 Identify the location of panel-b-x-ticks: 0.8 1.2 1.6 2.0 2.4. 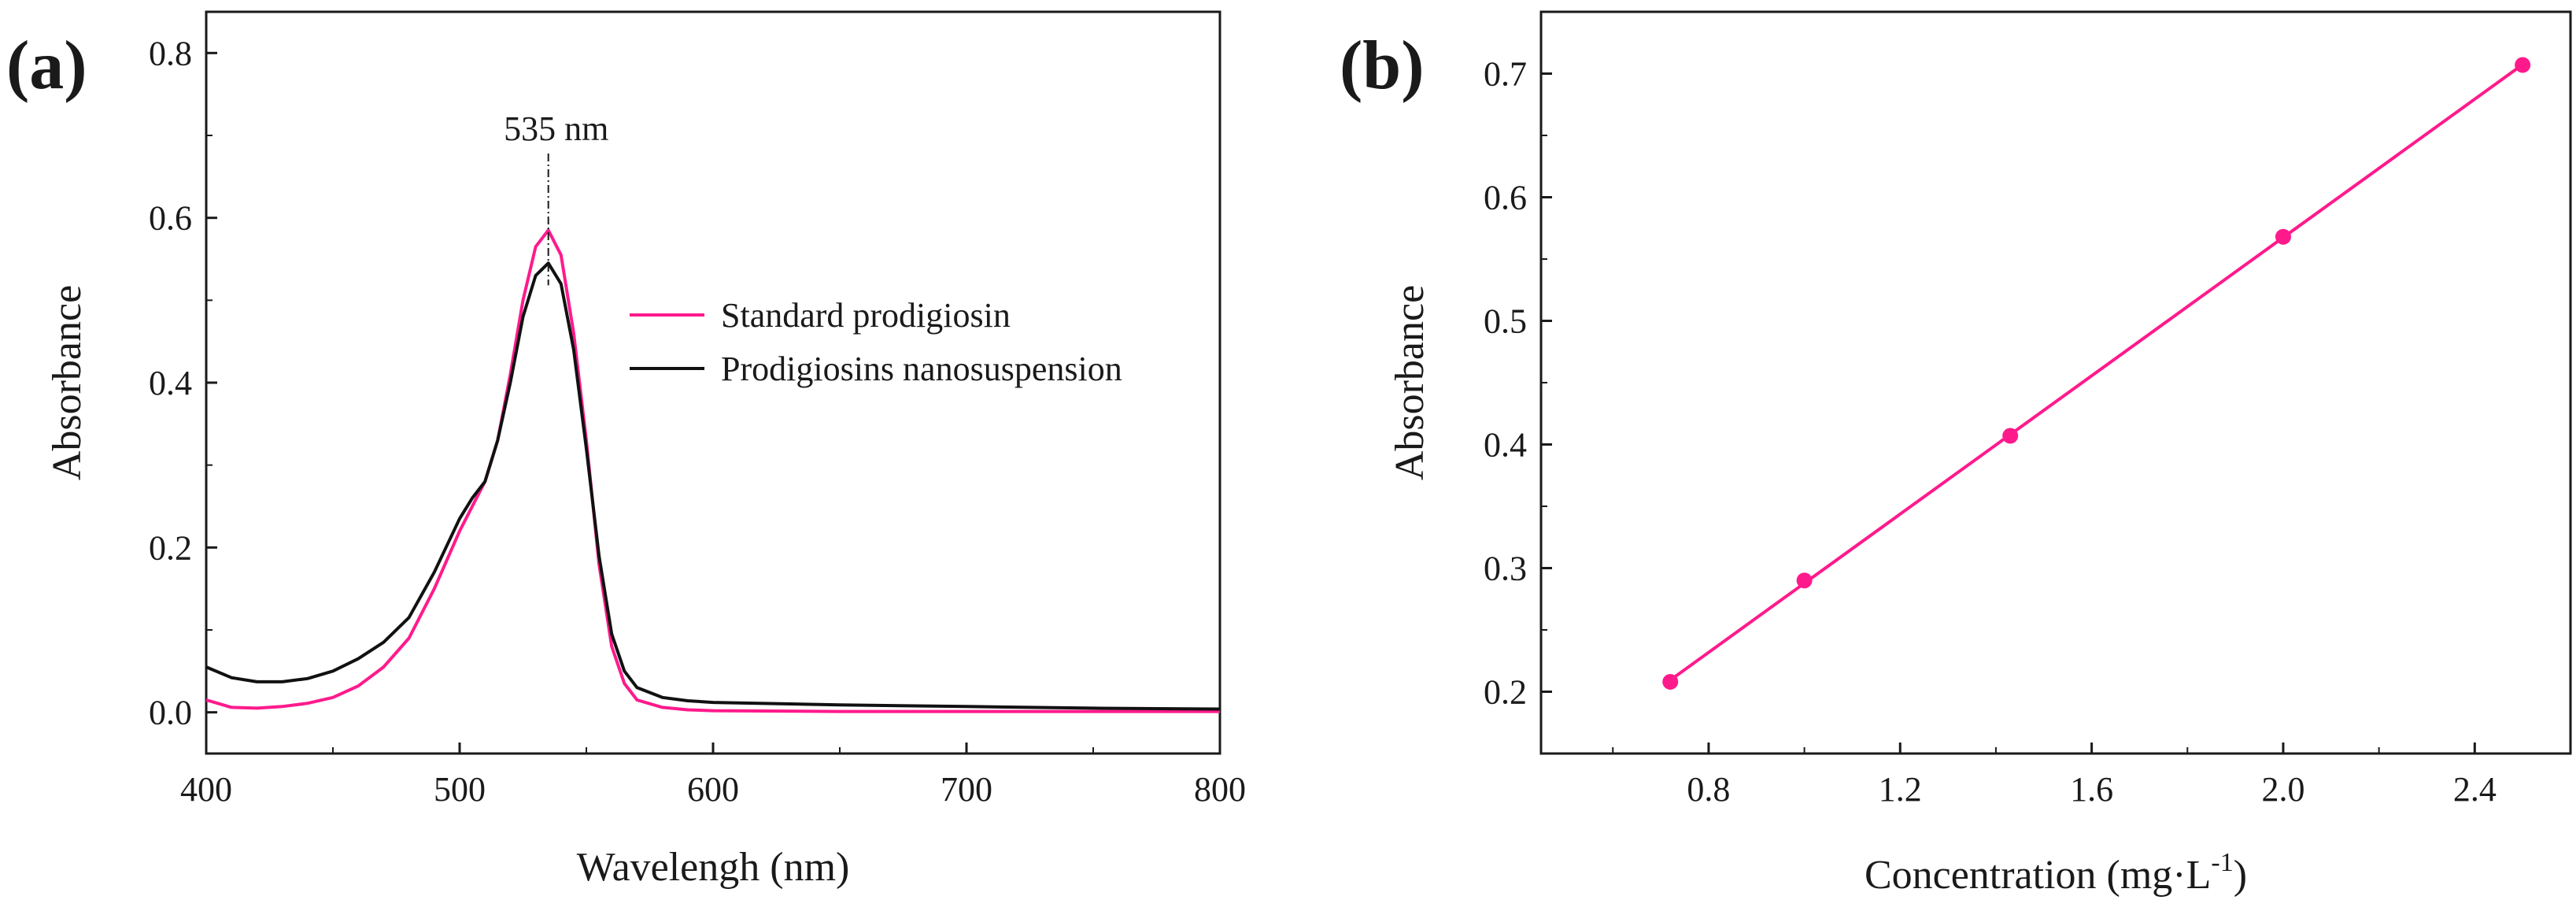
(2091, 776).